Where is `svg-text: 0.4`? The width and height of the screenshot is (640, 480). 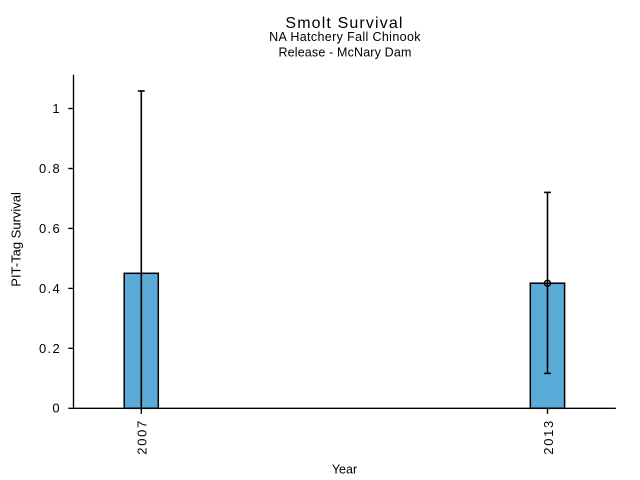 svg-text: 0.4 is located at coordinates (50, 288).